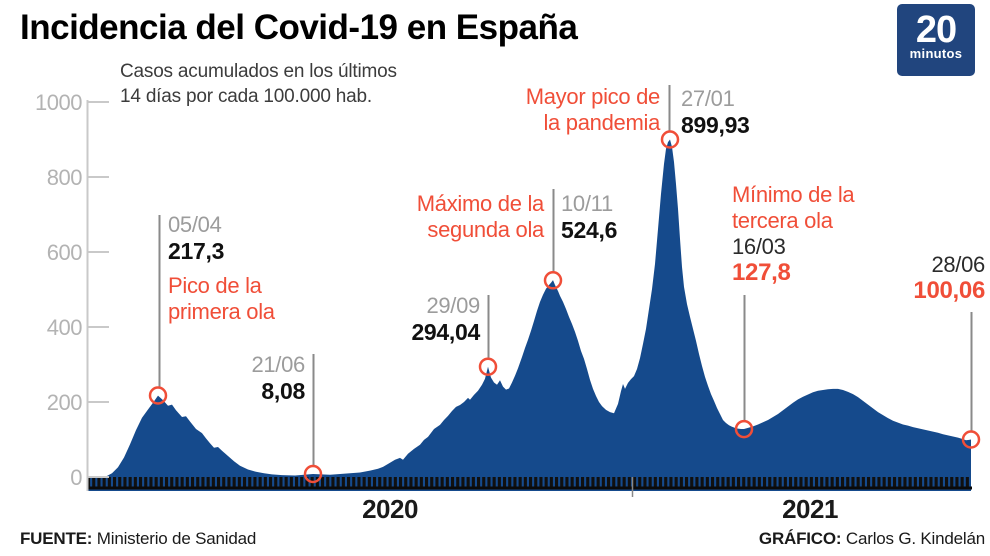  Describe the element at coordinates (593, 96) in the screenshot. I see `annotation-note: Mayor pico de` at that location.